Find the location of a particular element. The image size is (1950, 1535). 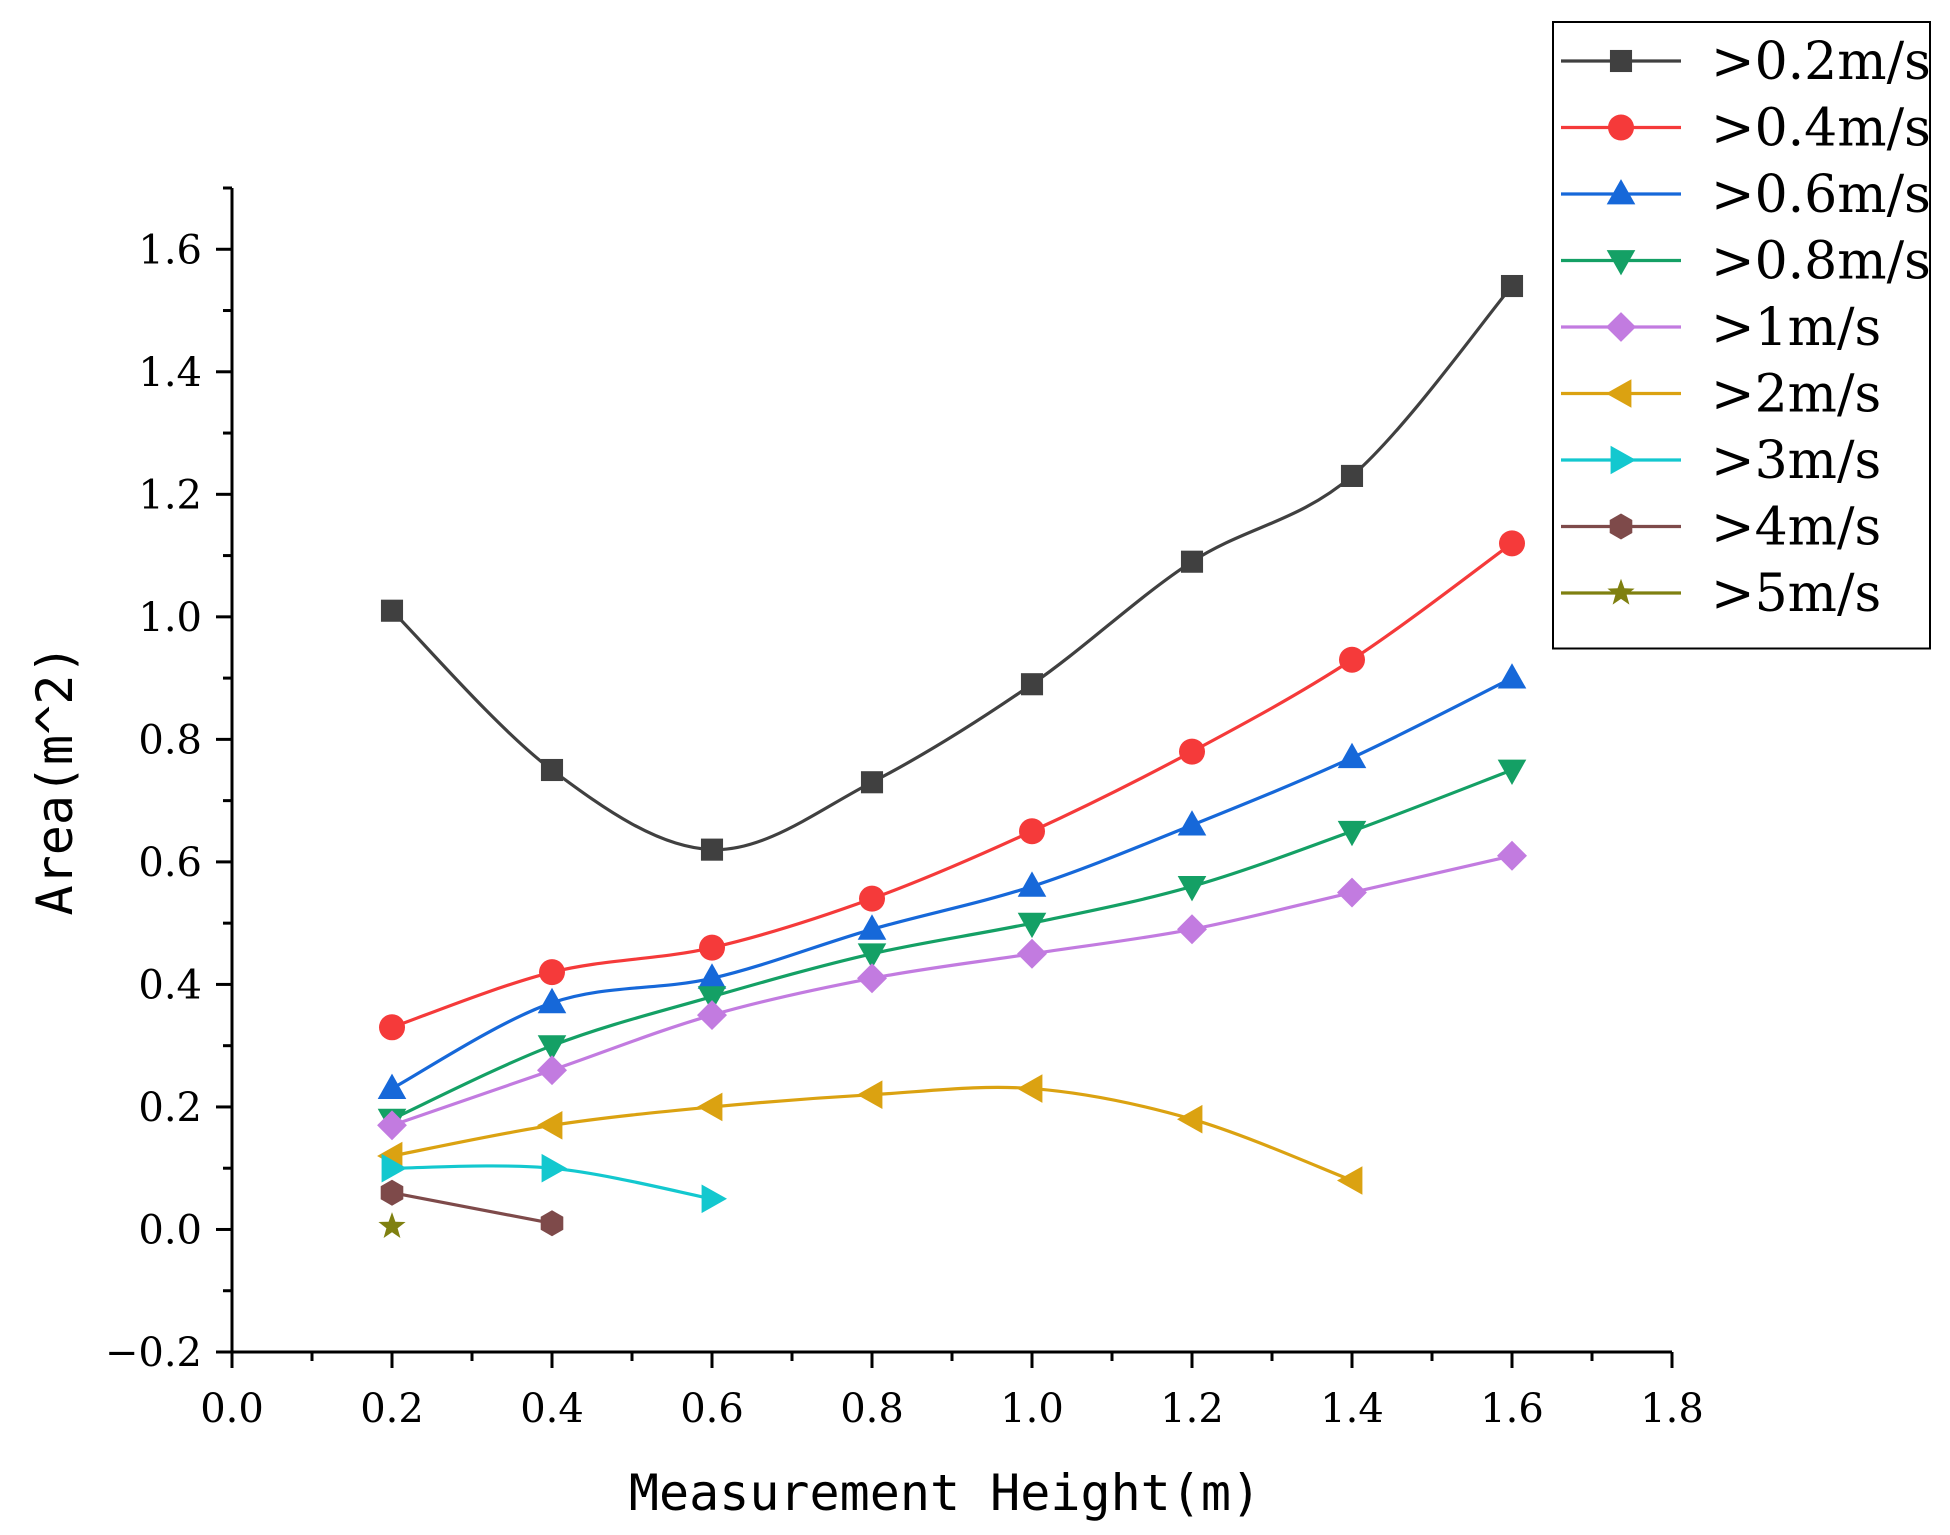

y-tick-label: 1.6 is located at coordinates (170, 250).